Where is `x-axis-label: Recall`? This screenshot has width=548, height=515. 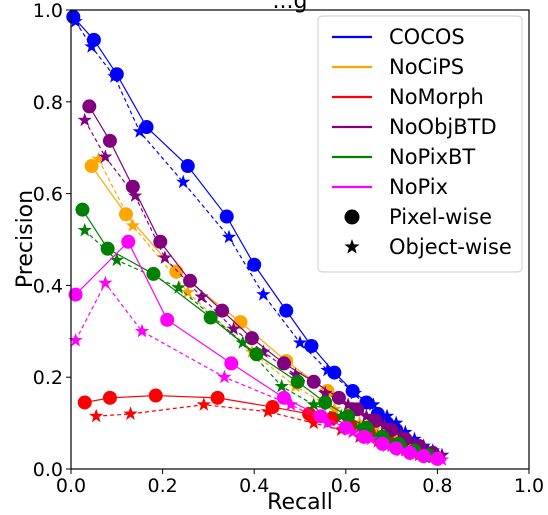
x-axis-label: Recall is located at coordinates (300, 502).